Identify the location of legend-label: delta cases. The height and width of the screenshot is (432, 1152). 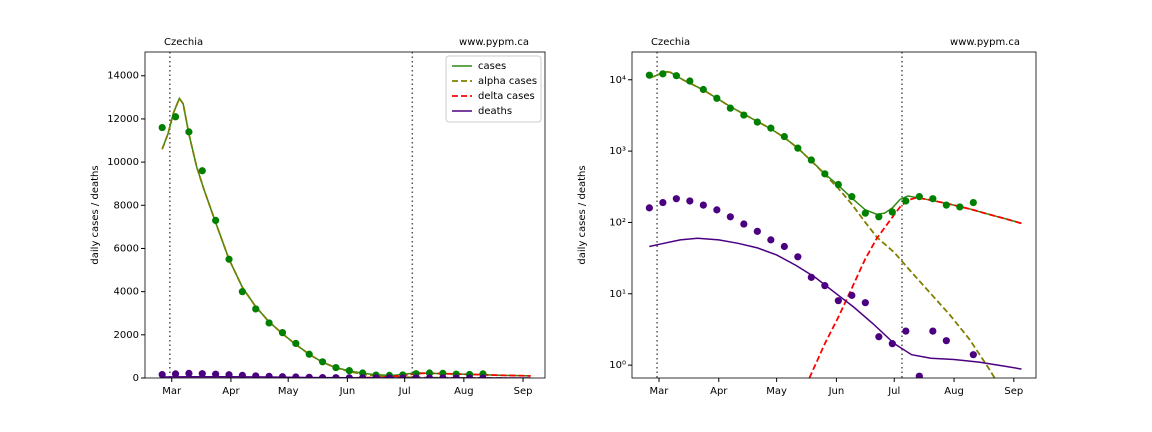
(506, 96).